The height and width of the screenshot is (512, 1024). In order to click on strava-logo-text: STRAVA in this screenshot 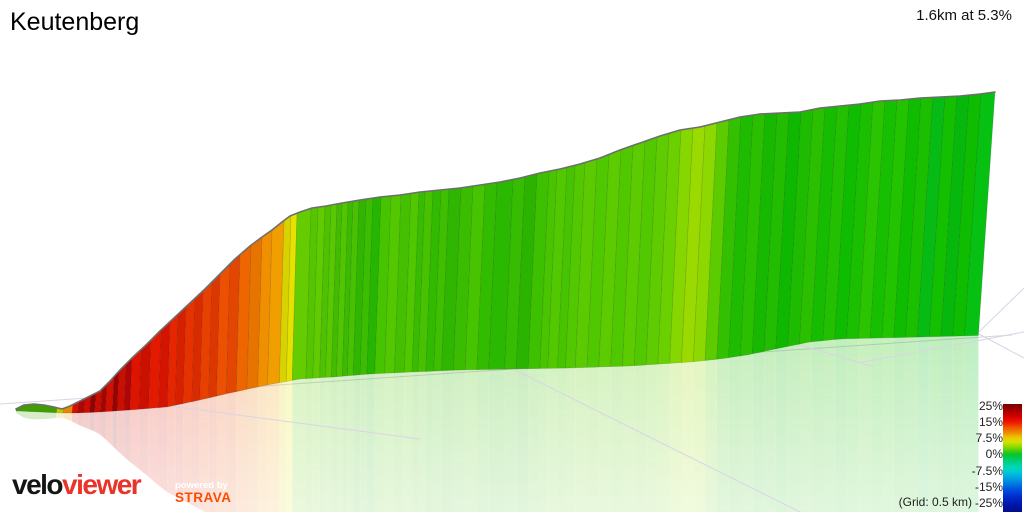, I will do `click(203, 497)`.